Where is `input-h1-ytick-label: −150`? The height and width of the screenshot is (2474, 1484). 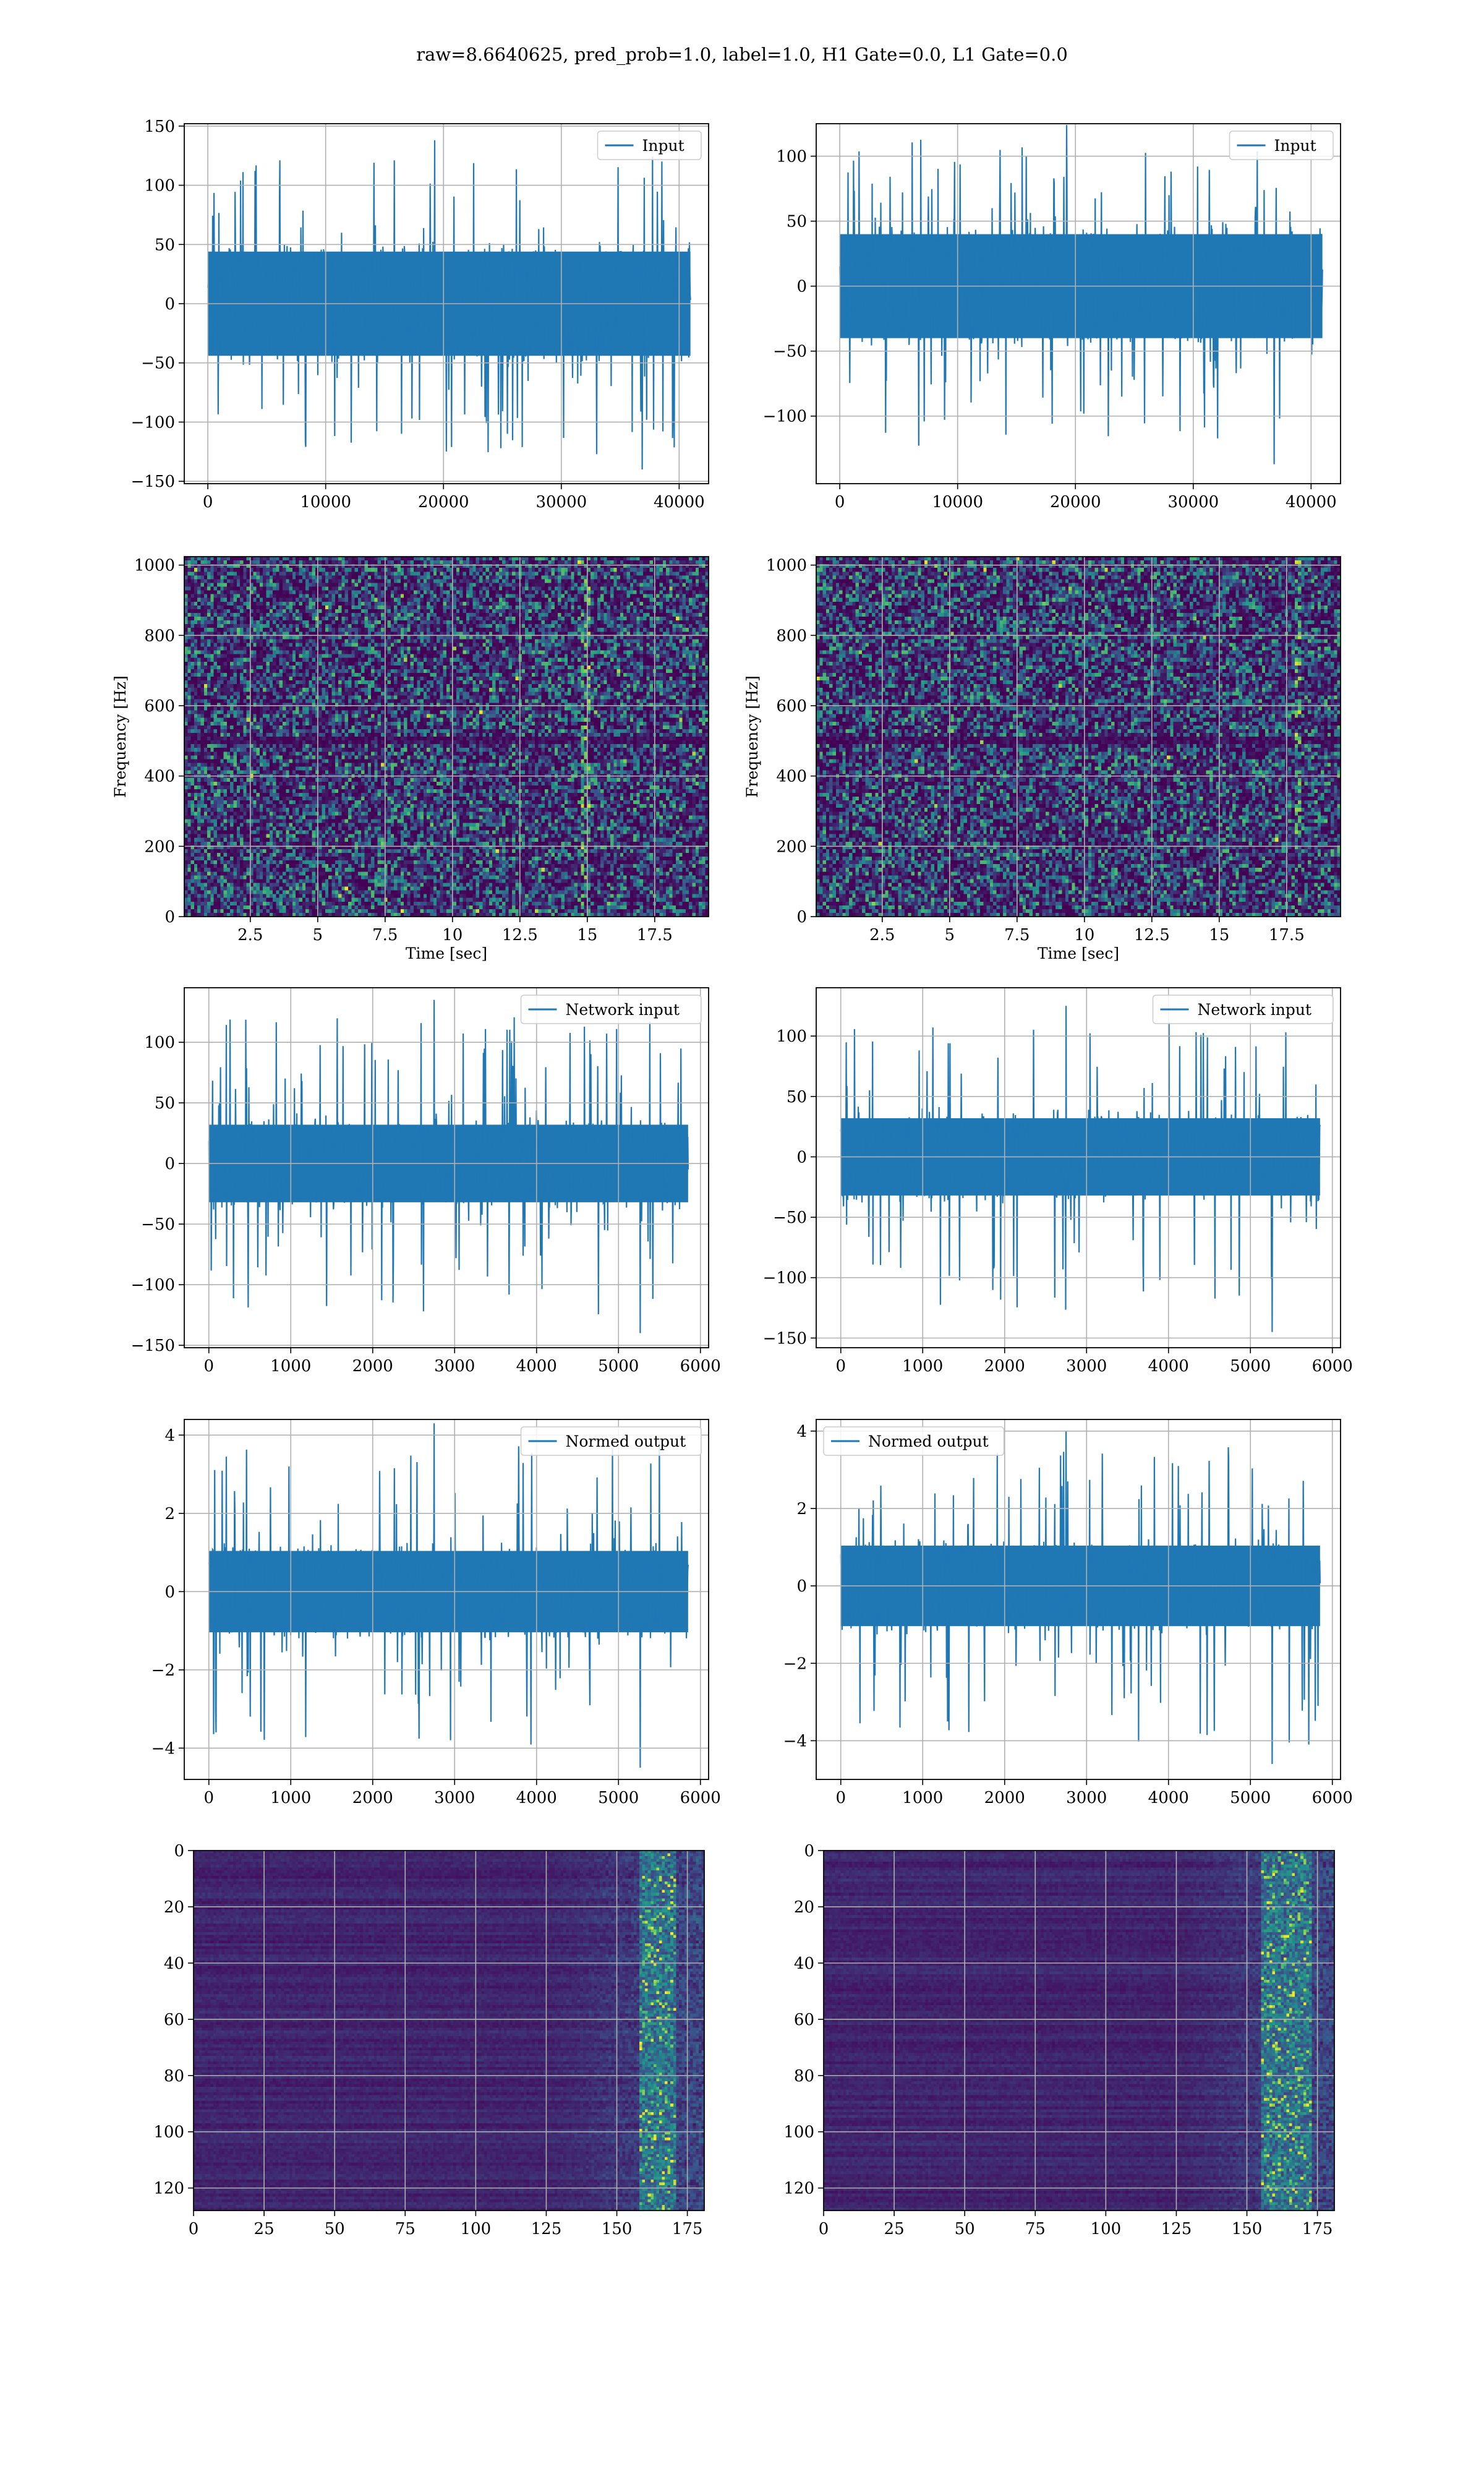
input-h1-ytick-label: −150 is located at coordinates (153, 482).